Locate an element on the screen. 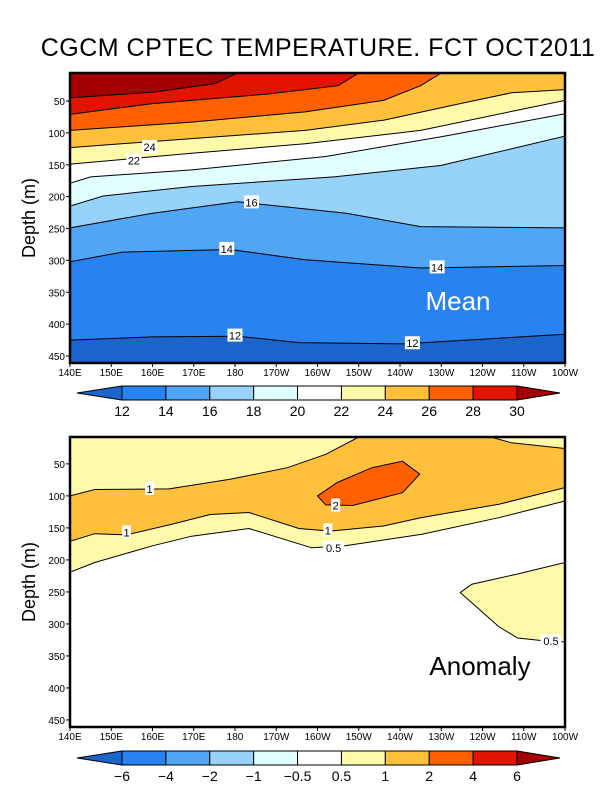 This screenshot has height=800, width=600. colorbar-label: 30 is located at coordinates (517, 411).